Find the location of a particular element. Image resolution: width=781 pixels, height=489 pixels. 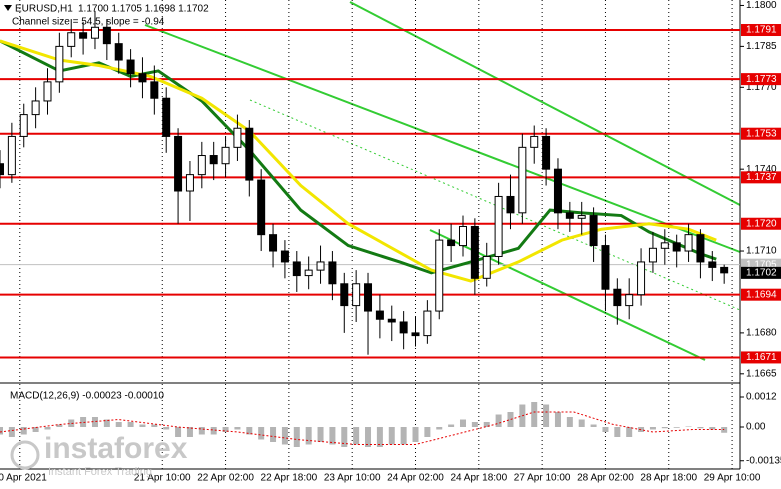

x-tick-label: 28 Apr 02:00 is located at coordinates (605, 478).